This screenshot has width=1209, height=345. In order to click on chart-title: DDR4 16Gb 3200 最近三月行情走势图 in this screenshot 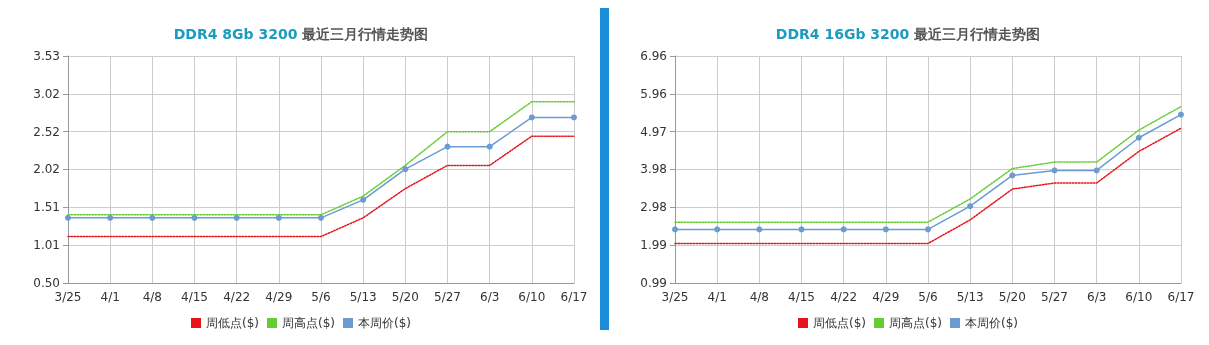, I will do `click(908, 34)`.